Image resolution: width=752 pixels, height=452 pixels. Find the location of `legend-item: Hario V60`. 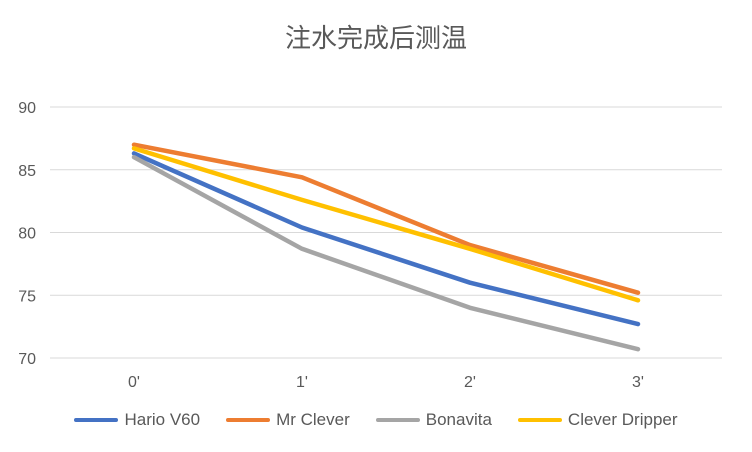

legend-item: Hario V60 is located at coordinates (137, 420).